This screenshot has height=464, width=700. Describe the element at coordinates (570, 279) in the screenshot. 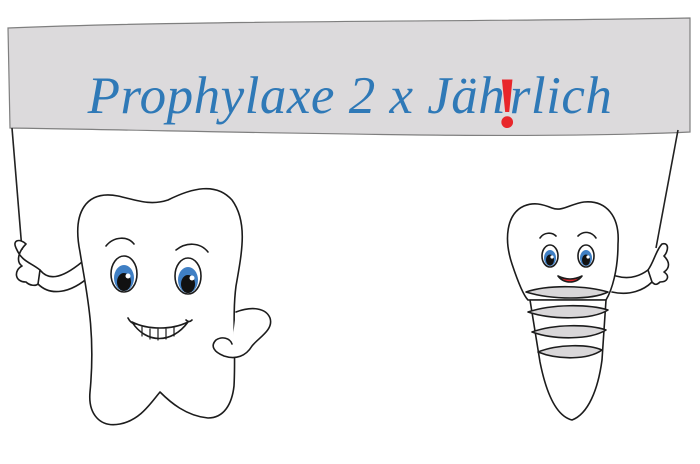

I see `implant-tooth-mouth` at that location.